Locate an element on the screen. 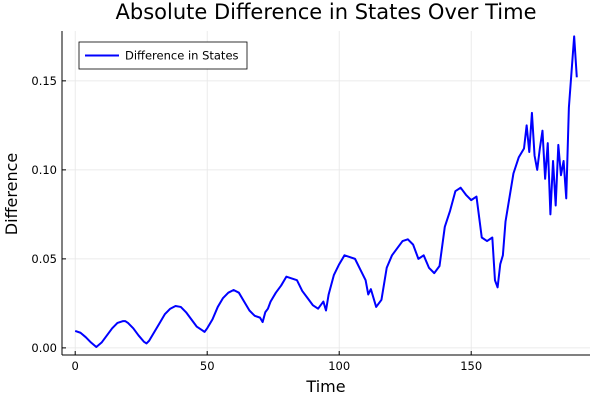 This screenshot has height=400, width=600. y-axis-ticks: 0.00 0.05 0.10 0.15 is located at coordinates (48, 214).